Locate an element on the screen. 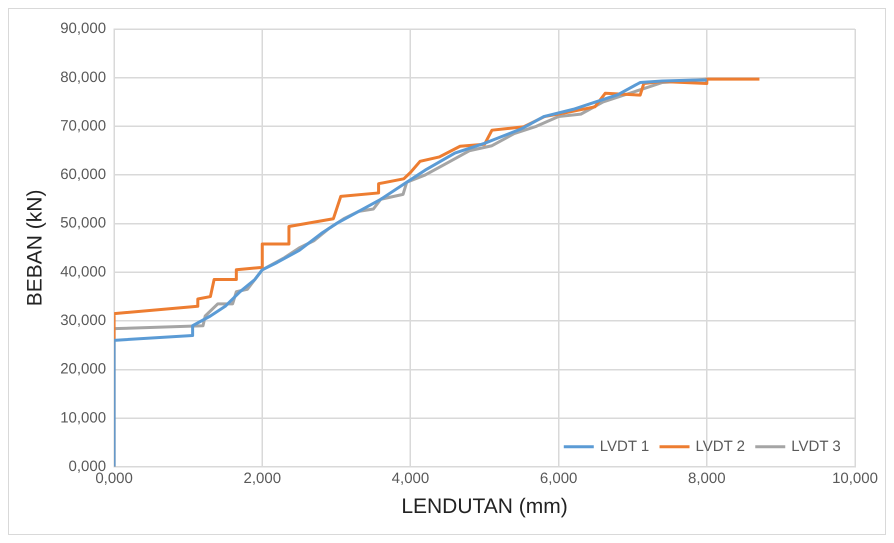  y-tick-label: 80,000 is located at coordinates (83, 77).